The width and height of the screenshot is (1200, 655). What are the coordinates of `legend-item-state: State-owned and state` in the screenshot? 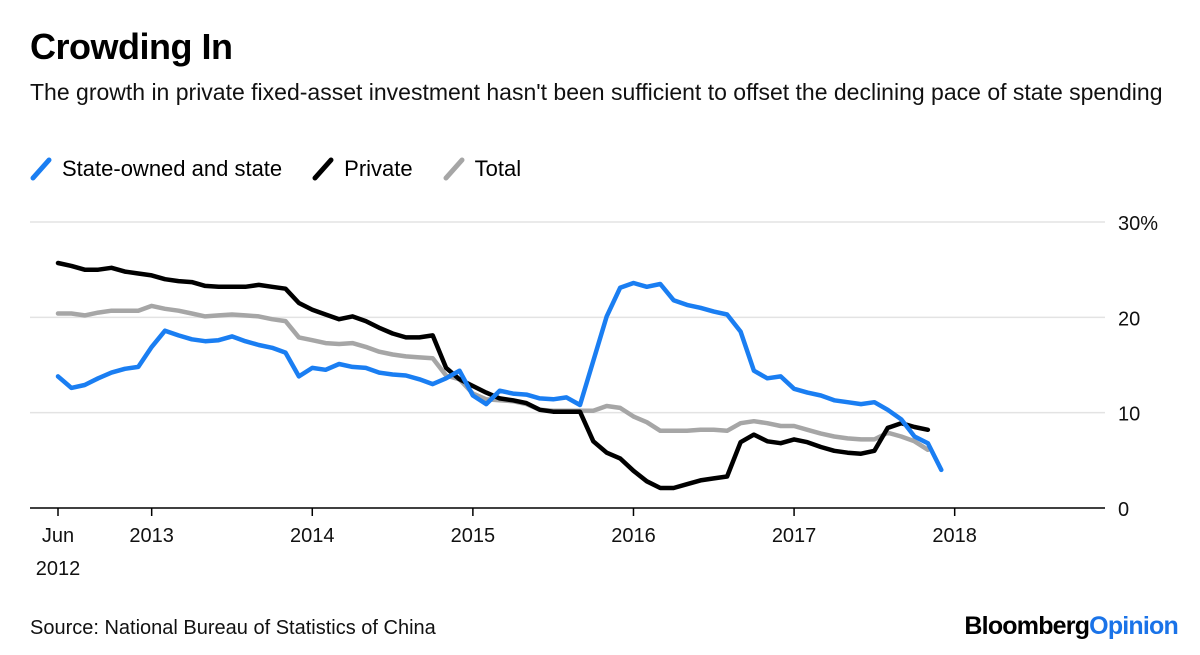 It's located at (156, 169).